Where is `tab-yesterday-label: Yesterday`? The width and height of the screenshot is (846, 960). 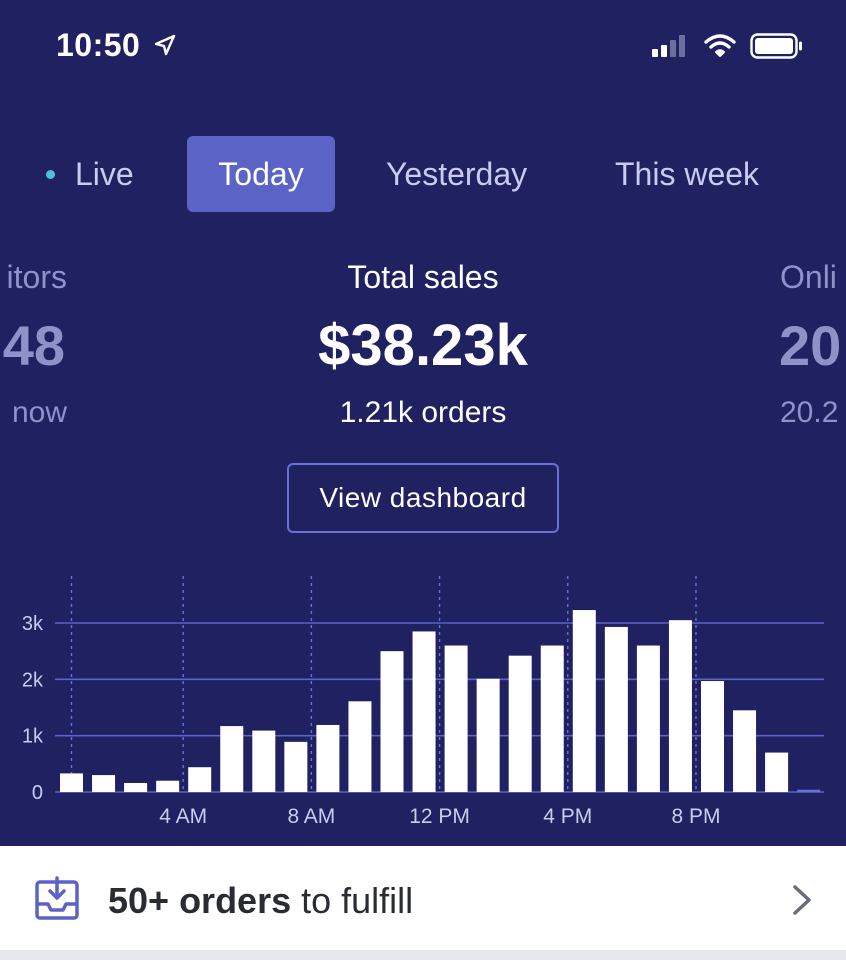
tab-yesterday-label: Yesterday is located at coordinates (457, 174).